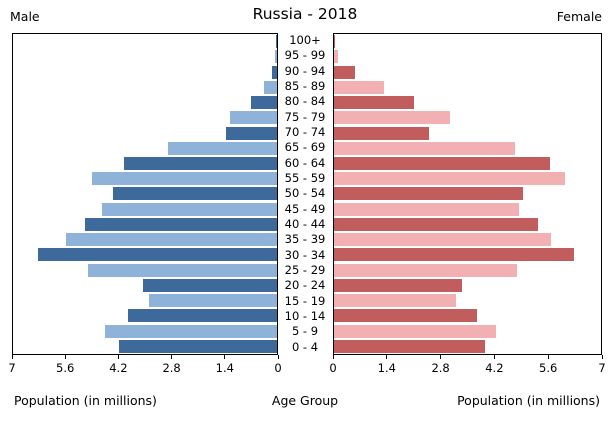  I want to click on age-label-80-84: 80 - 84, so click(305, 101).